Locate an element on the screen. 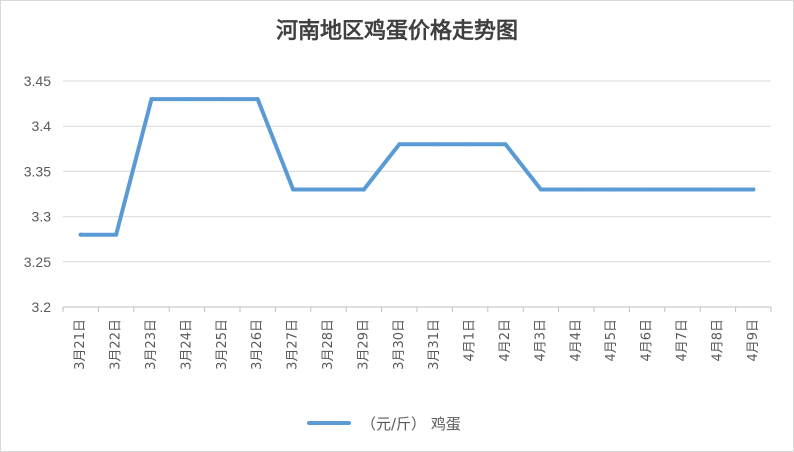 The image size is (794, 452). x-tick-label: 3月26日 is located at coordinates (257, 344).